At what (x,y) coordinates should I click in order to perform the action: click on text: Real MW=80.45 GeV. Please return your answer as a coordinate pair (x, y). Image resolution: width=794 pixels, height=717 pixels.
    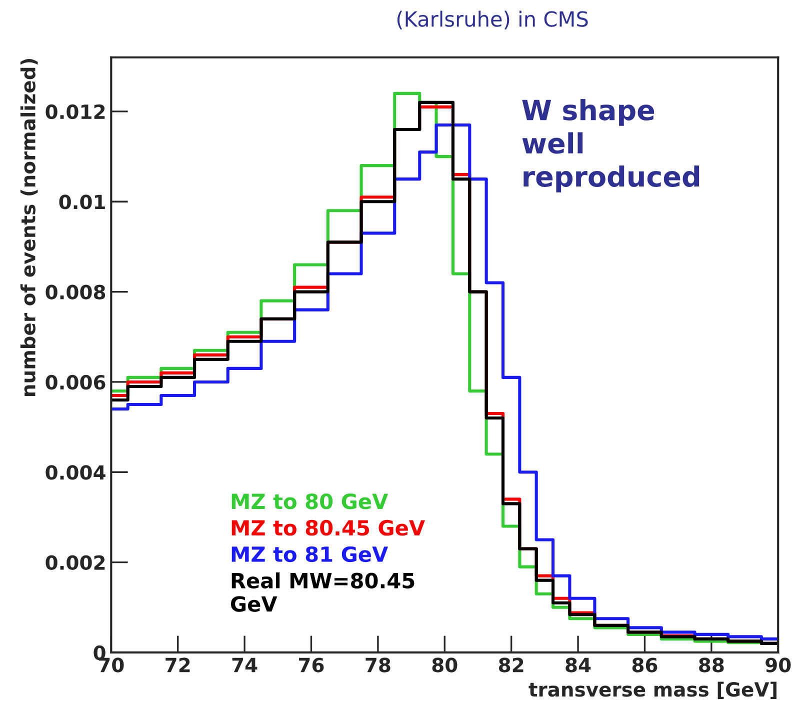
    Looking at the image, I should click on (322, 592).